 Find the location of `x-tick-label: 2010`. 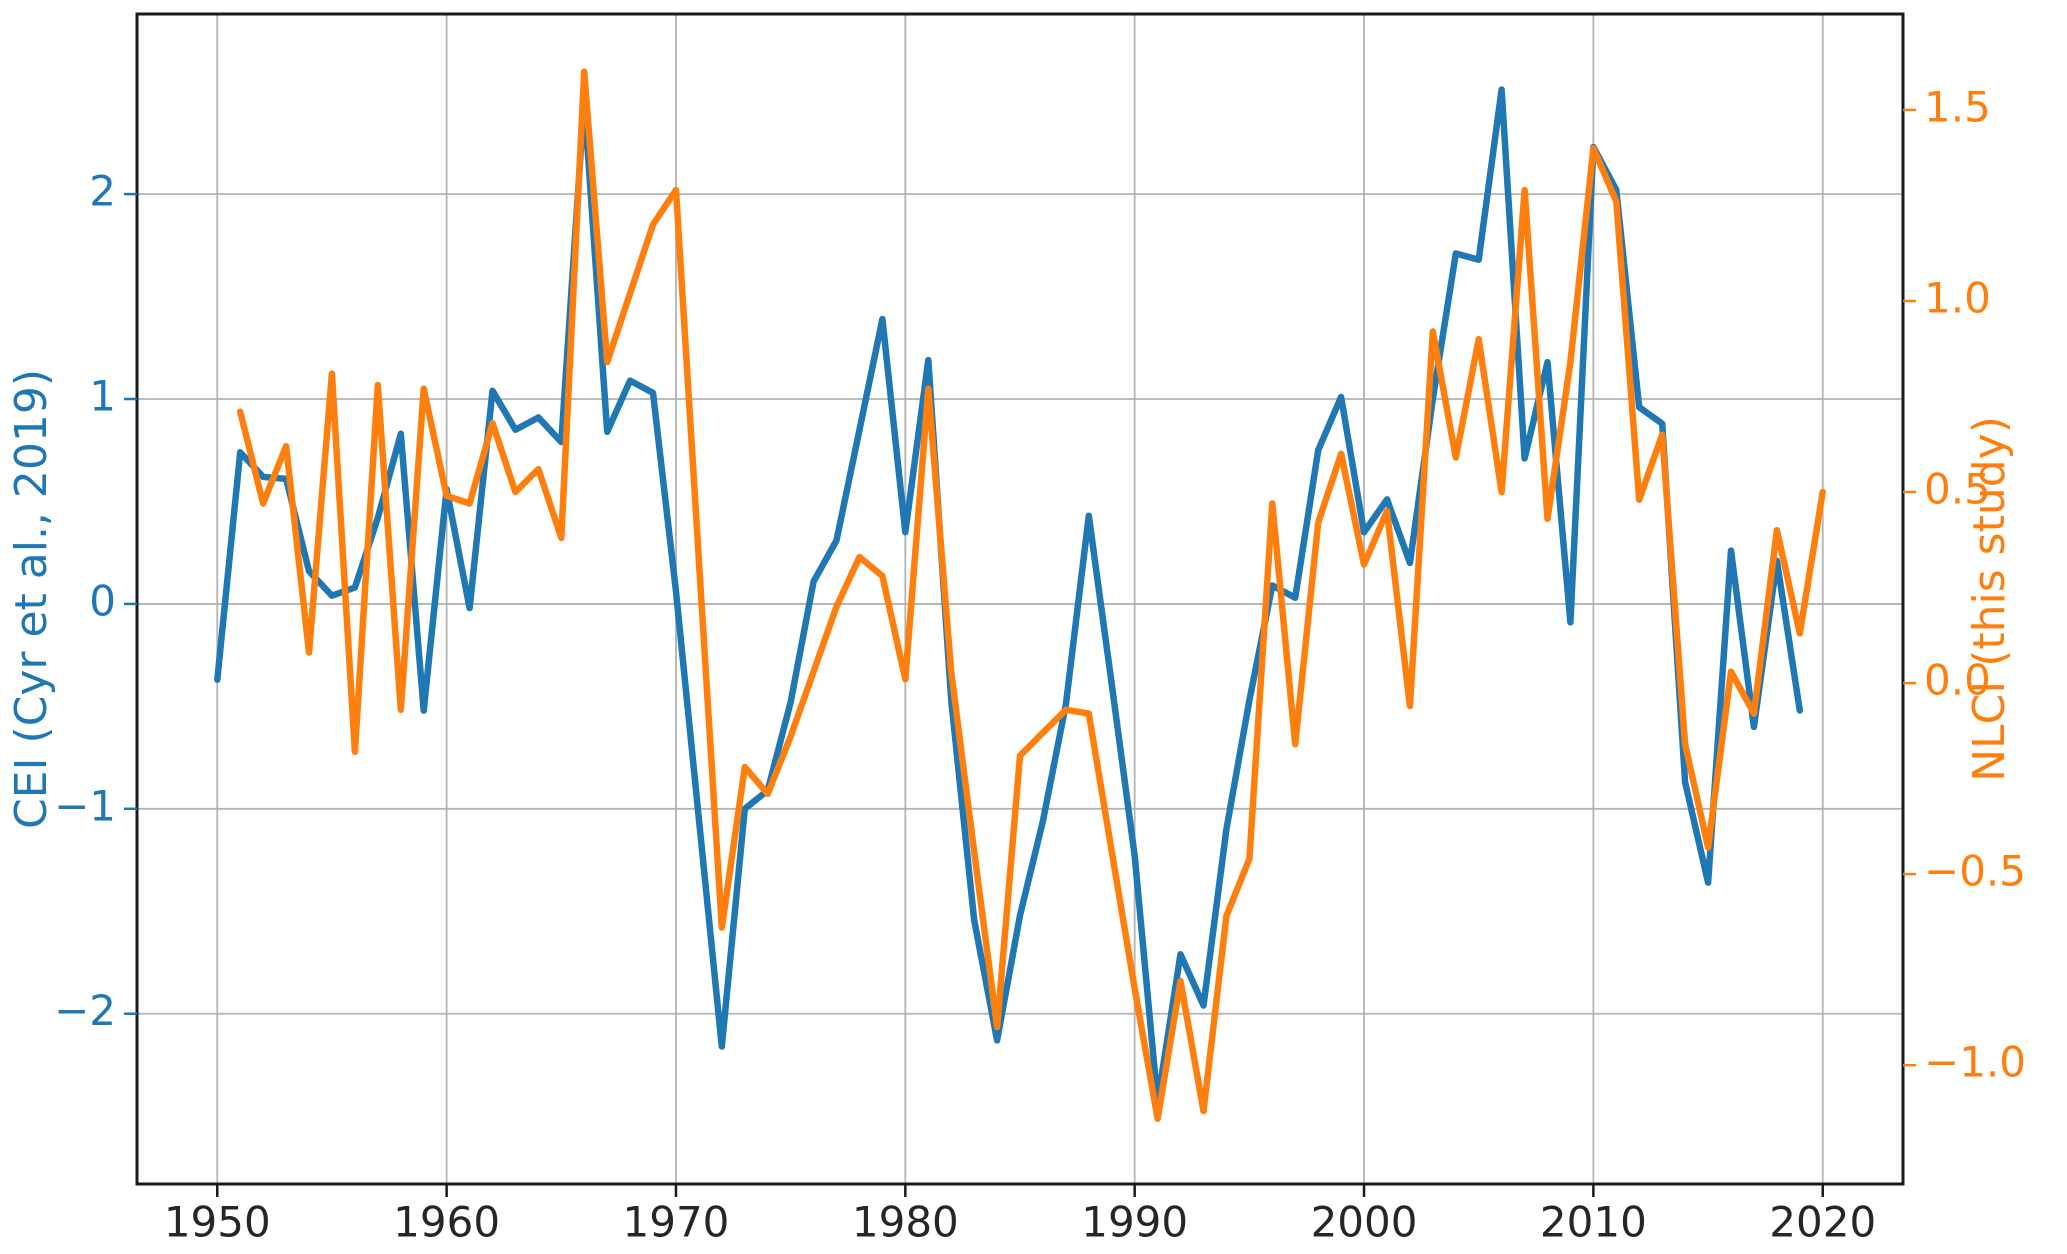

x-tick-label: 2010 is located at coordinates (1593, 1222).